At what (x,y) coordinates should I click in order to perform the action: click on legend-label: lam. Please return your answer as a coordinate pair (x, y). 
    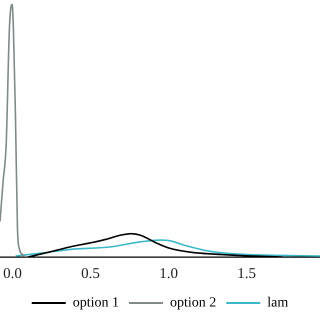
    Looking at the image, I should click on (277, 303).